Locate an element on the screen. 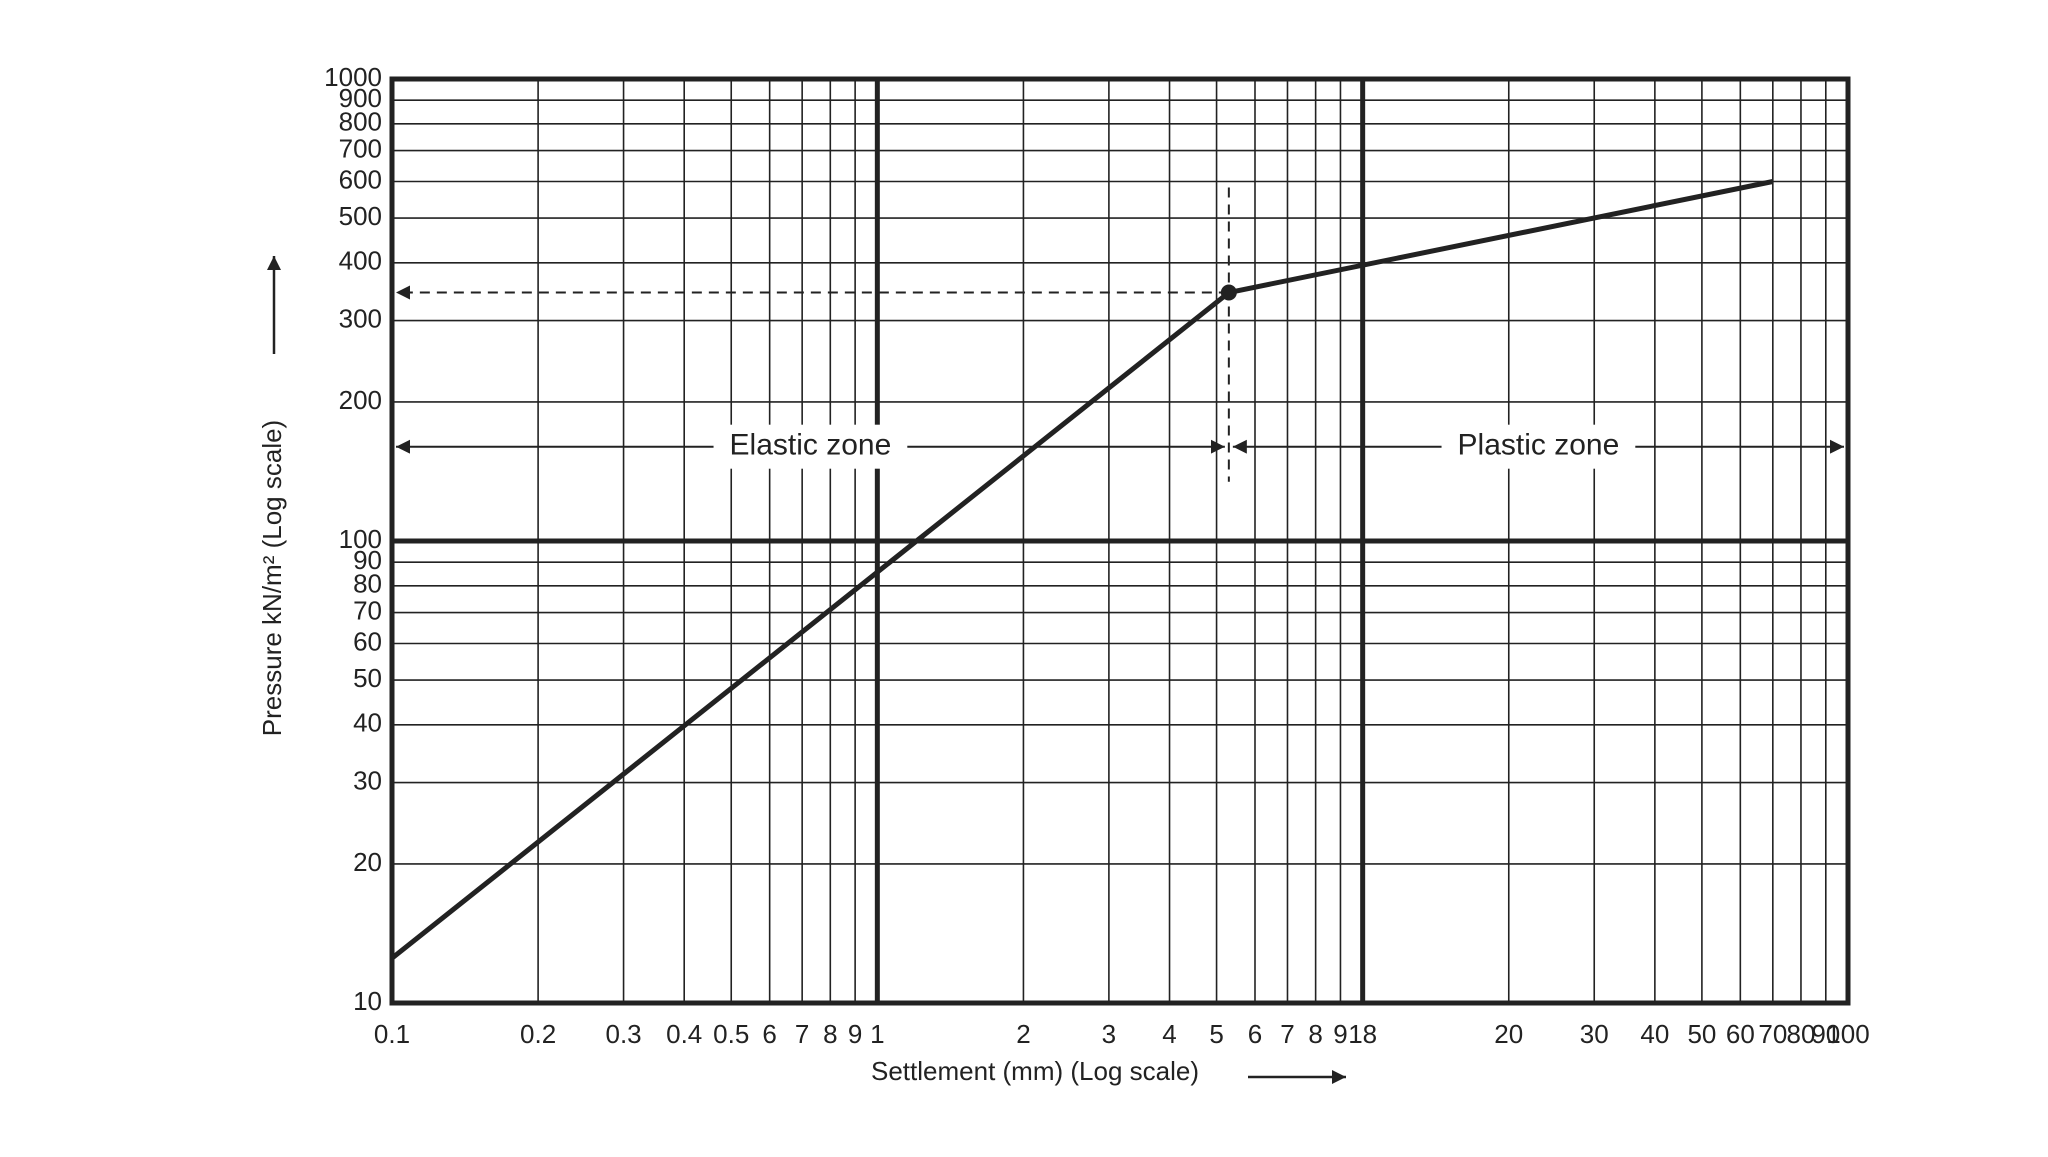  y-tick-label: 300 is located at coordinates (360, 318).